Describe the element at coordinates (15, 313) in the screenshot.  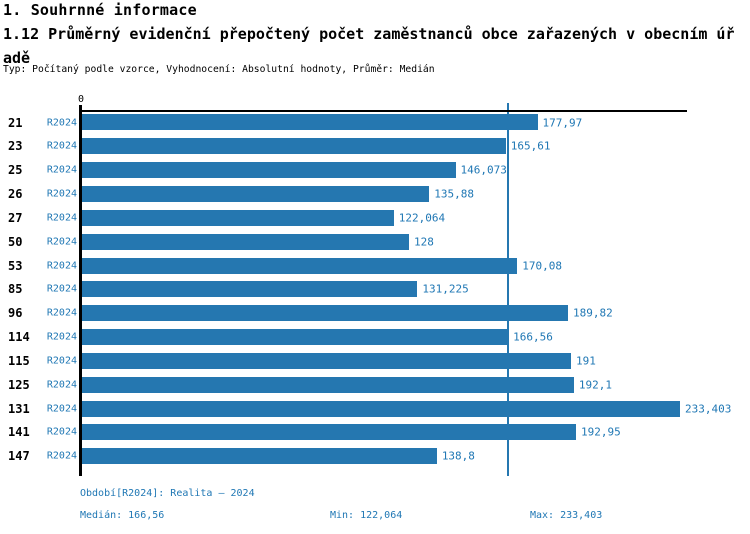
I see `row-category-label: 96` at that location.